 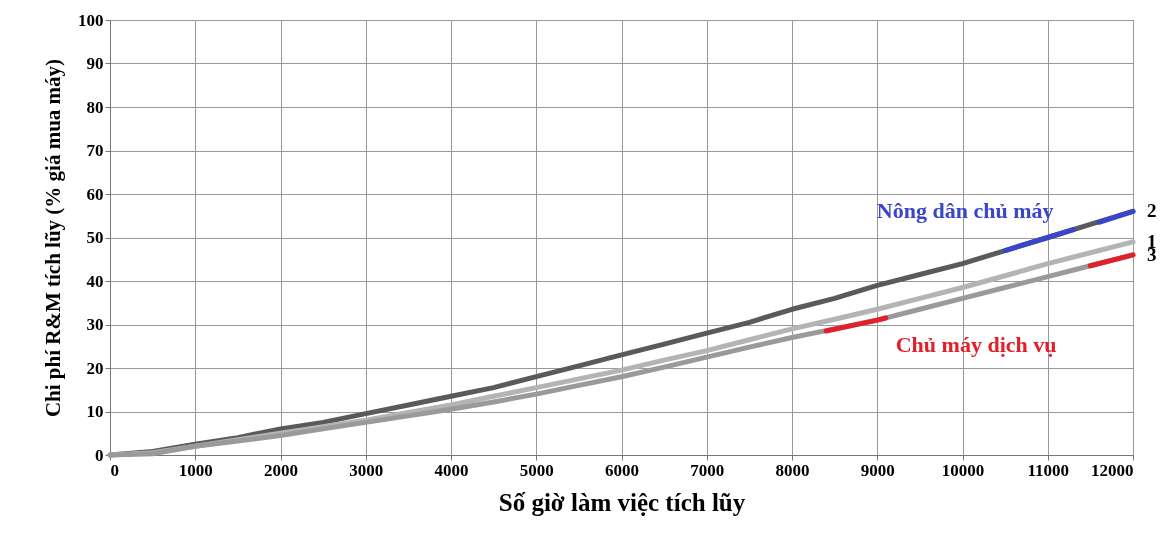 I want to click on annotation: Chủ máy dịch vụ, so click(x=976, y=345).